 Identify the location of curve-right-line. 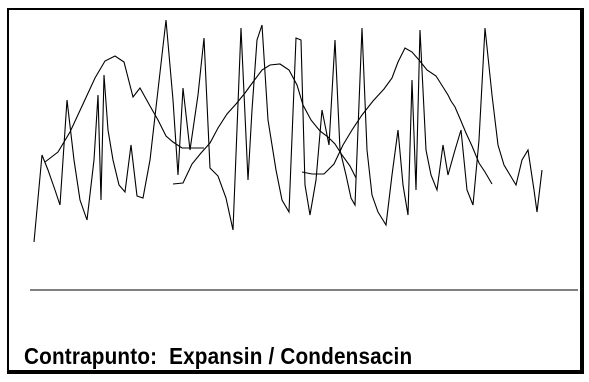
(397, 116).